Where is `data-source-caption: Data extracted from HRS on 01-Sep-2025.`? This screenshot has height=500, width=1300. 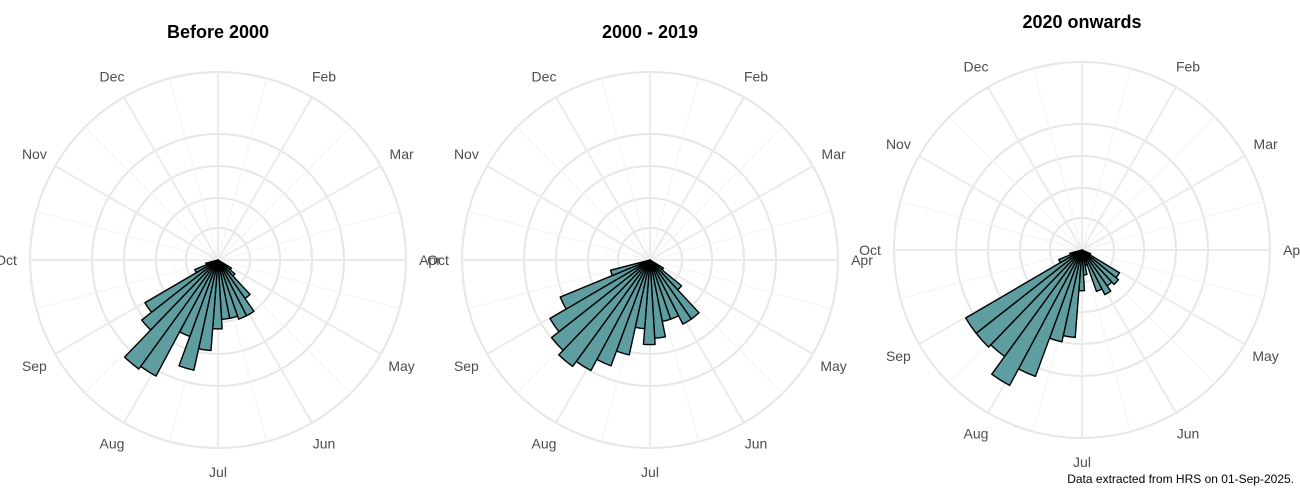
data-source-caption: Data extracted from HRS on 01-Sep-2025. is located at coordinates (1180, 479).